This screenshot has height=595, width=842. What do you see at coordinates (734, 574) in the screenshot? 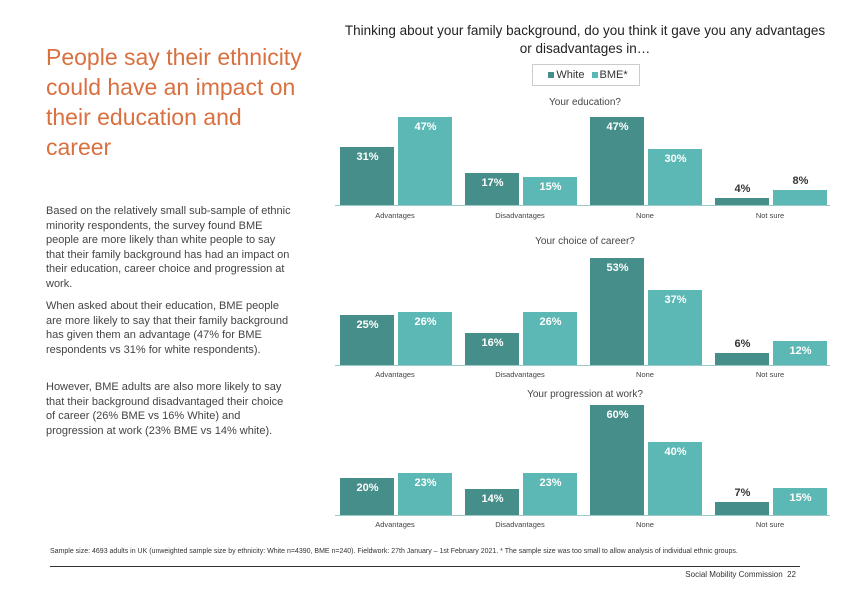
I see `org-name: Social Mobility Commission` at bounding box center [734, 574].